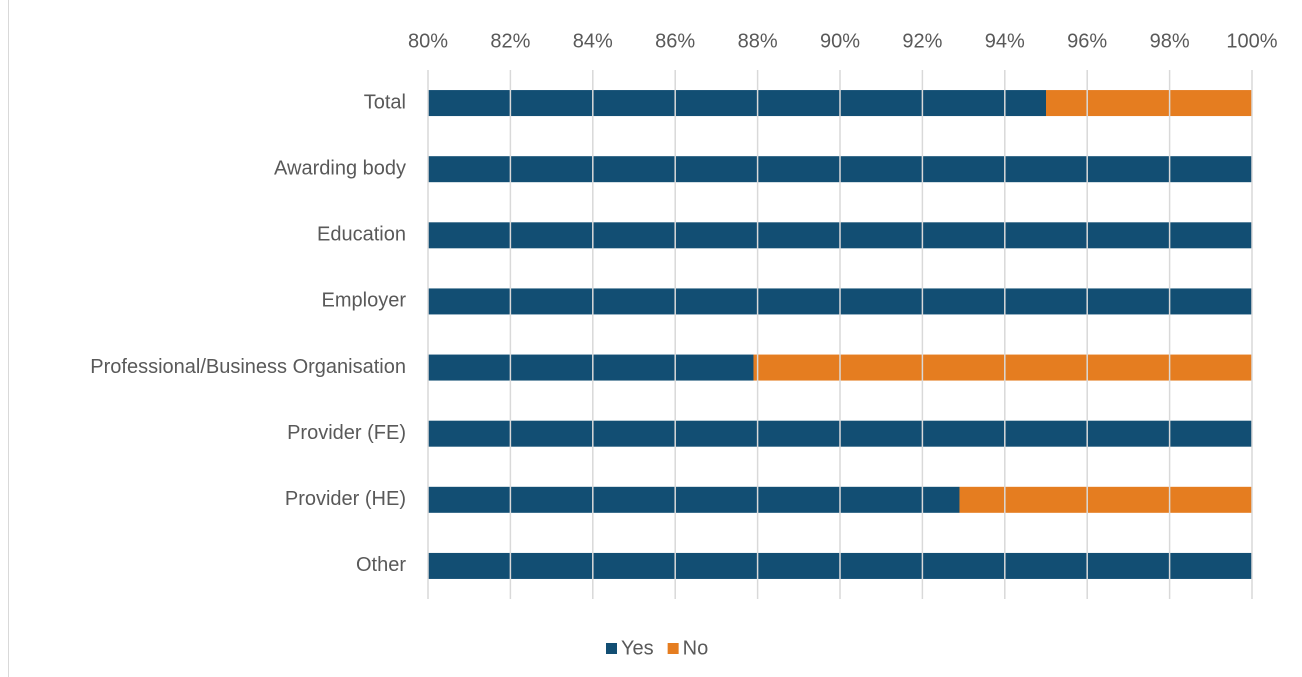 Image resolution: width=1302 pixels, height=677 pixels. Describe the element at coordinates (1005, 41) in the screenshot. I see `x-tick-label: 94%` at that location.